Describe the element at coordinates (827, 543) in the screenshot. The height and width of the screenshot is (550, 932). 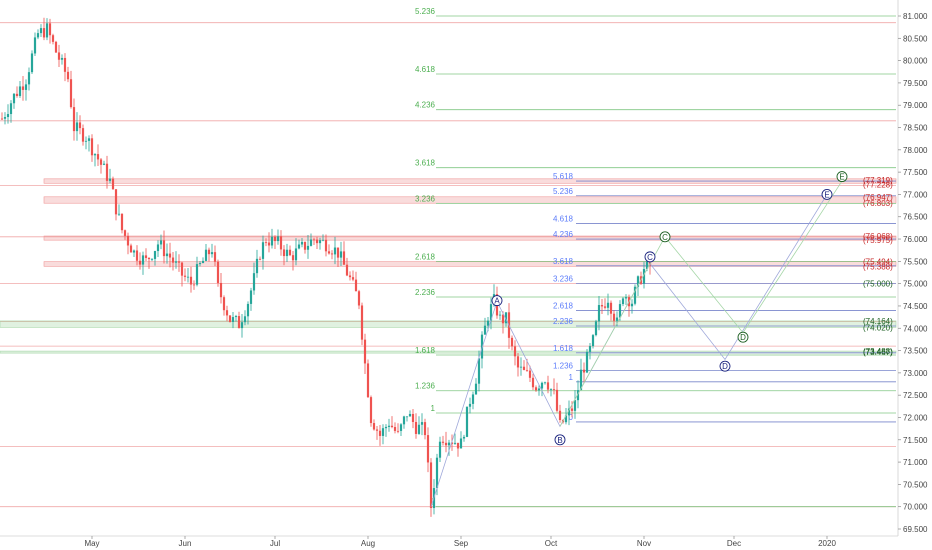
I see `time-tick-label: 2020` at that location.